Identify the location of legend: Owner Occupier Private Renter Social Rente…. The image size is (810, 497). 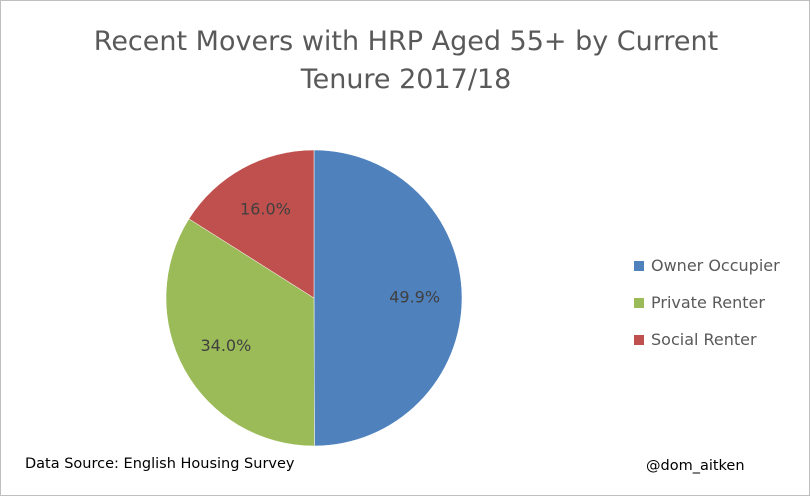
(707, 302).